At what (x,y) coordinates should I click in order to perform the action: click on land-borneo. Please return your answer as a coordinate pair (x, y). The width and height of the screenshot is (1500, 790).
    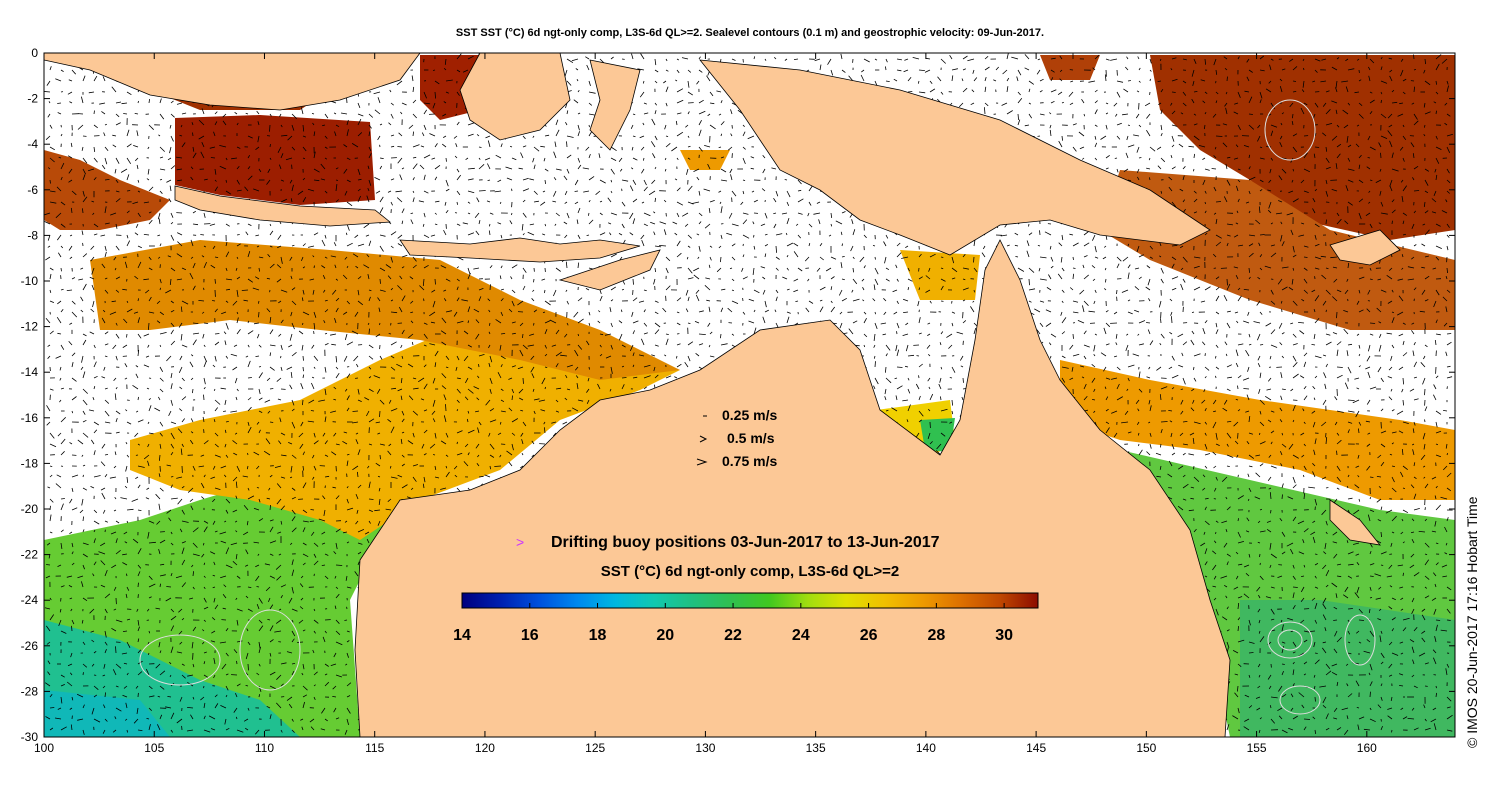
    Looking at the image, I should click on (515, 97).